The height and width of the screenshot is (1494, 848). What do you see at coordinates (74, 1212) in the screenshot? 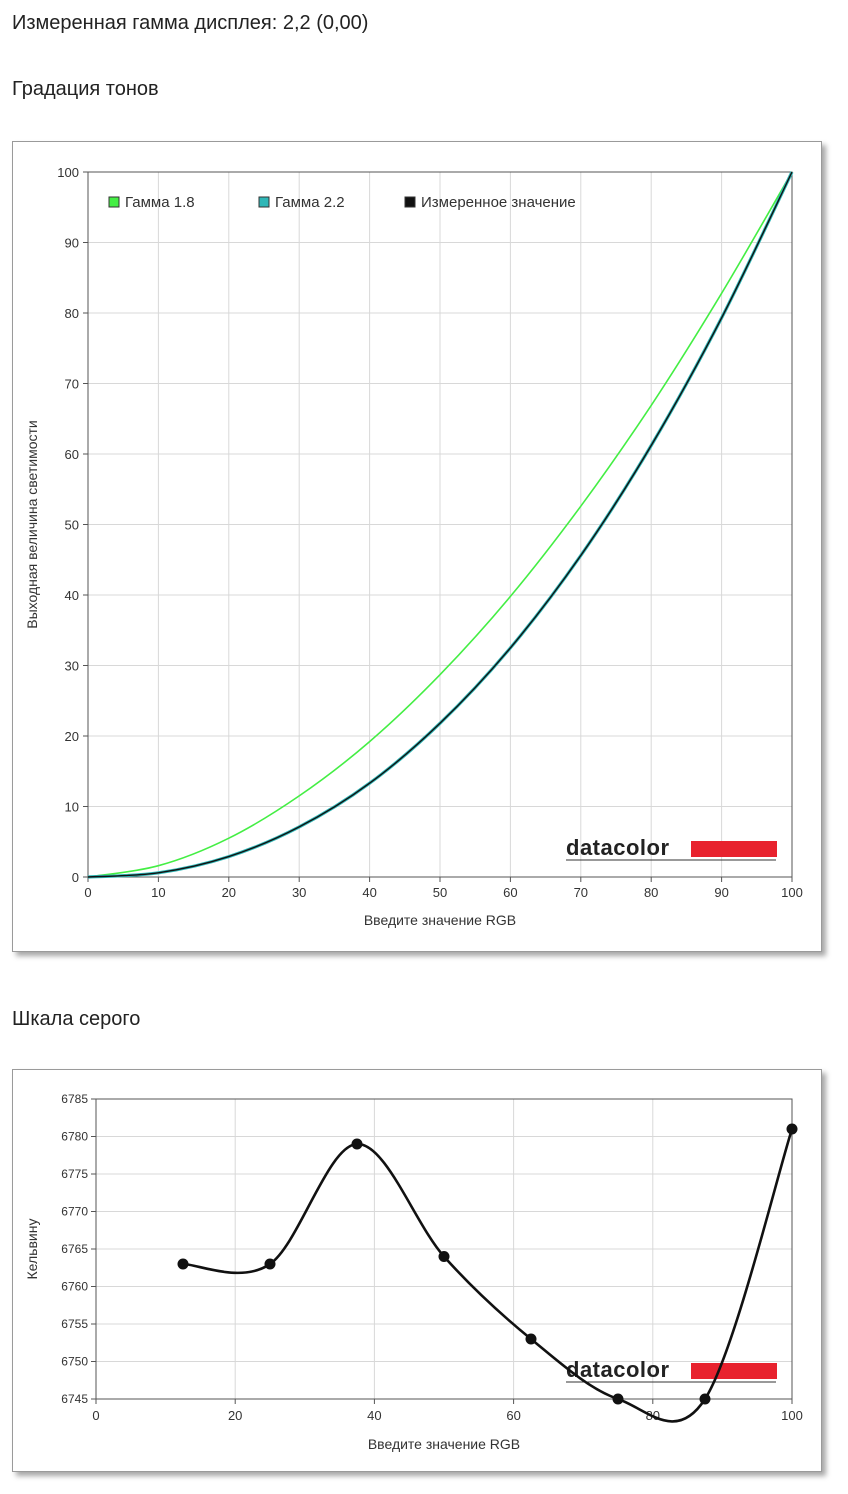
I see `y-tick-label: 6770` at bounding box center [74, 1212].